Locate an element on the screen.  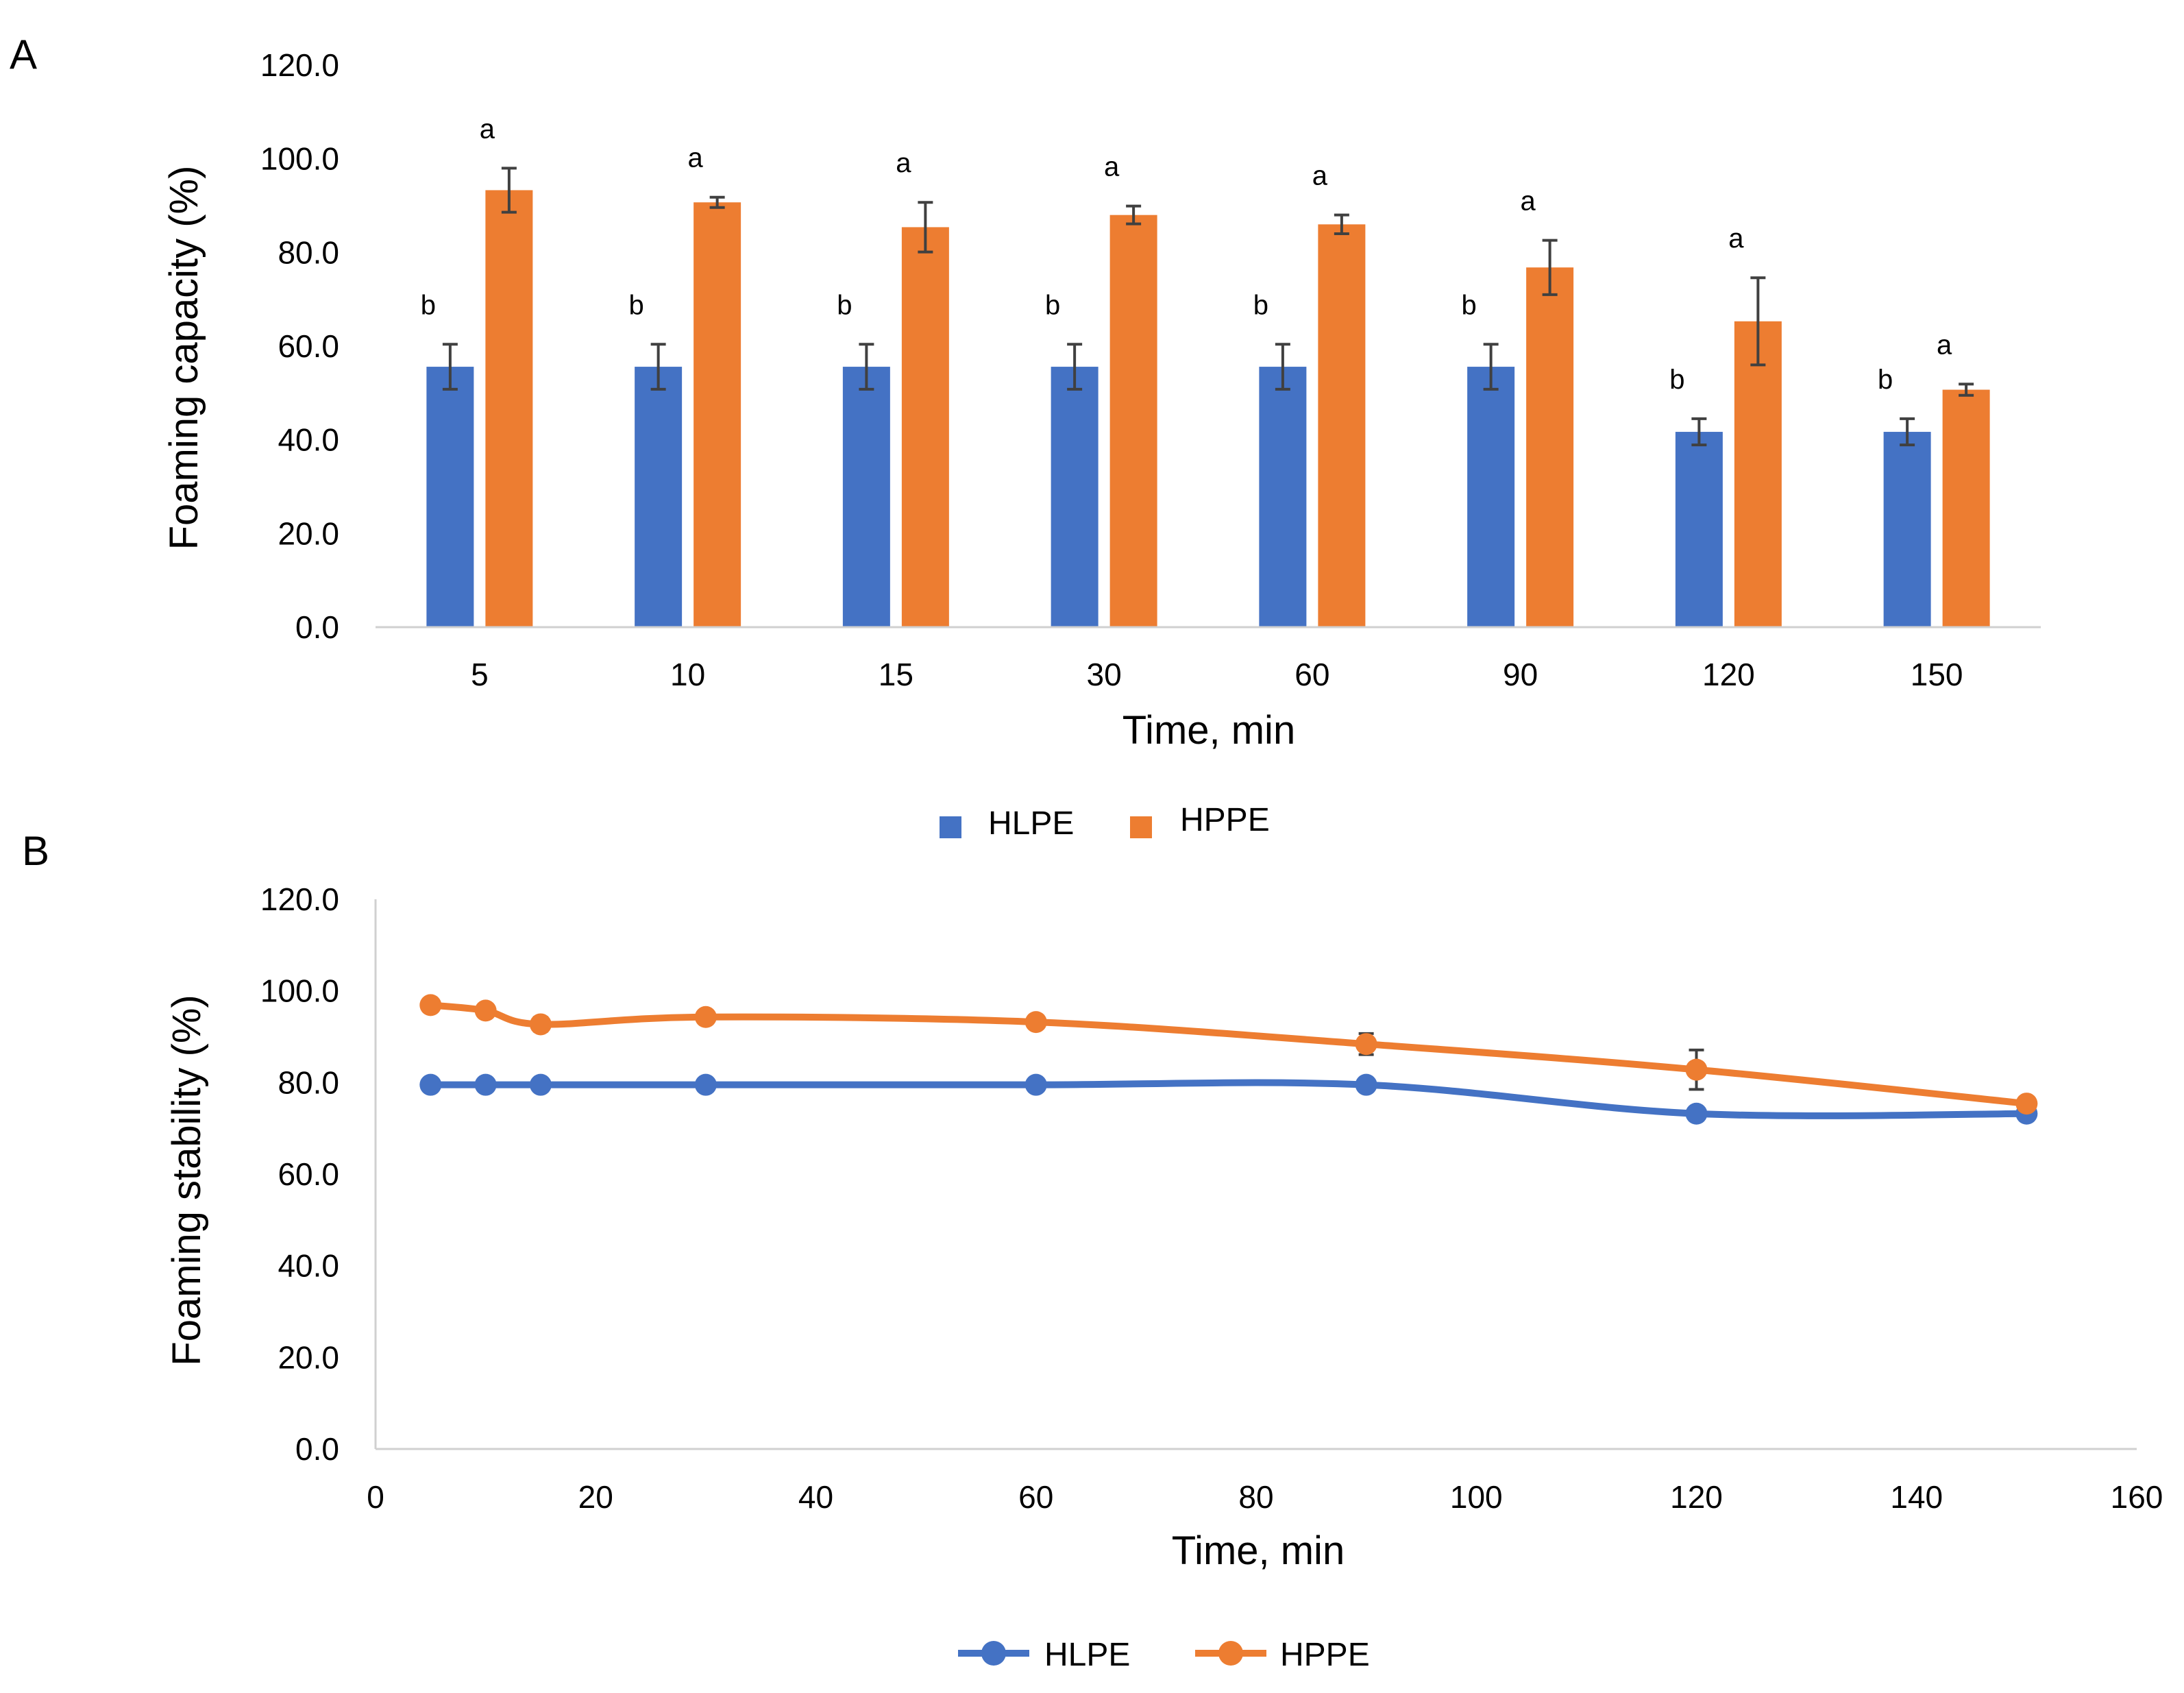
panel-b-y-tick-label: 20.0 is located at coordinates (308, 1357).